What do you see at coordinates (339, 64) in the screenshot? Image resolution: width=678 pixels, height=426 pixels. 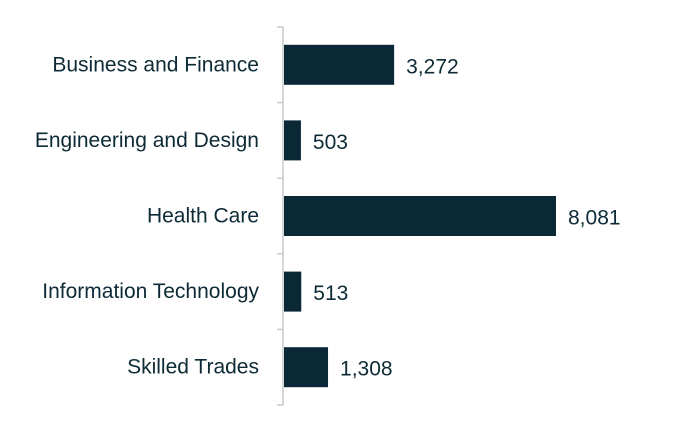 I see `bar-business-and-finance` at bounding box center [339, 64].